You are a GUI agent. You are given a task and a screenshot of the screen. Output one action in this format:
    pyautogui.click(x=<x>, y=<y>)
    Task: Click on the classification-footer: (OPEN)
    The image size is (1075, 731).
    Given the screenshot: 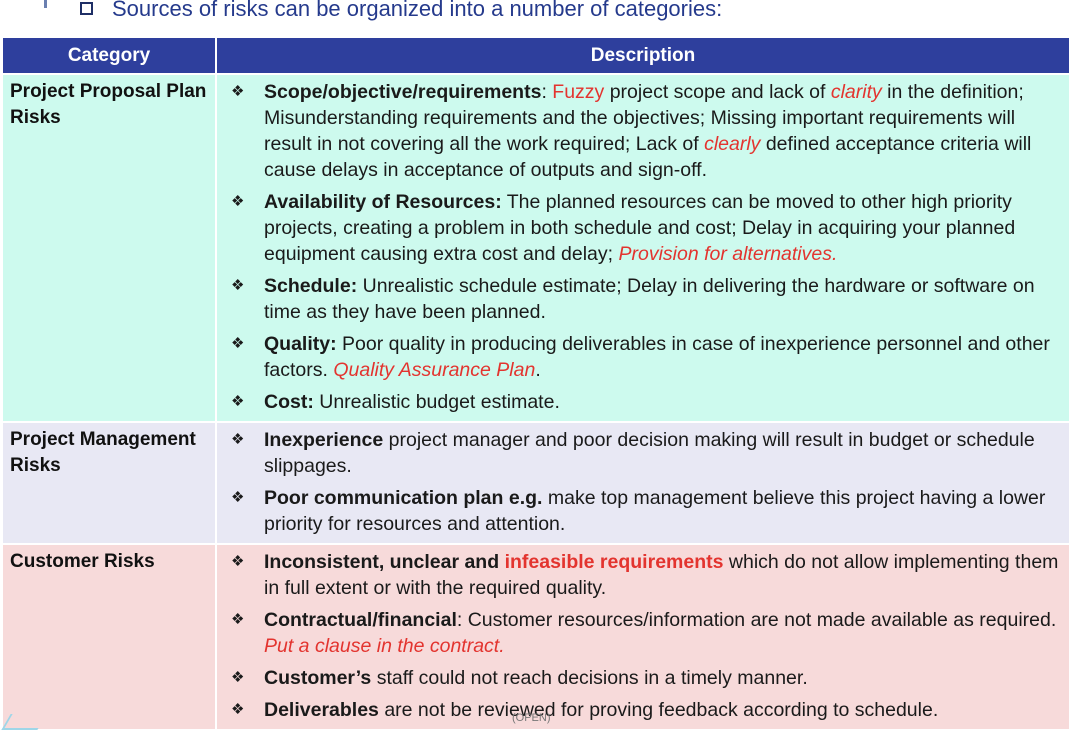 What is the action you would take?
    pyautogui.click(x=531, y=718)
    